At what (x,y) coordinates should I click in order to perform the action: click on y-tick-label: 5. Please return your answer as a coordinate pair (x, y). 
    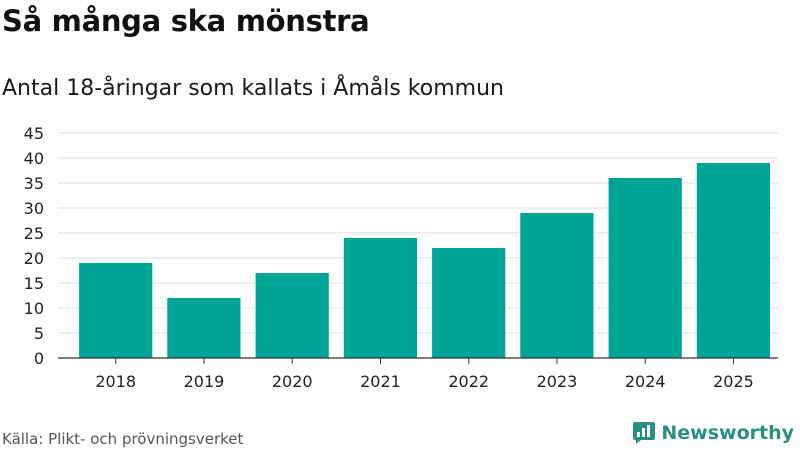
    Looking at the image, I should click on (39, 333).